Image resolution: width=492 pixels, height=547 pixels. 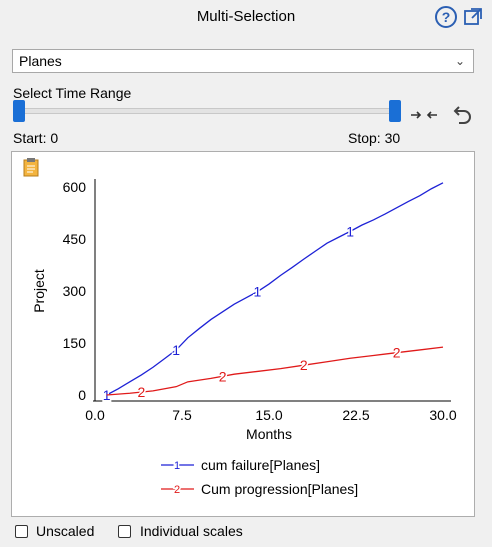 I want to click on slider-start-handle, so click(x=19, y=111).